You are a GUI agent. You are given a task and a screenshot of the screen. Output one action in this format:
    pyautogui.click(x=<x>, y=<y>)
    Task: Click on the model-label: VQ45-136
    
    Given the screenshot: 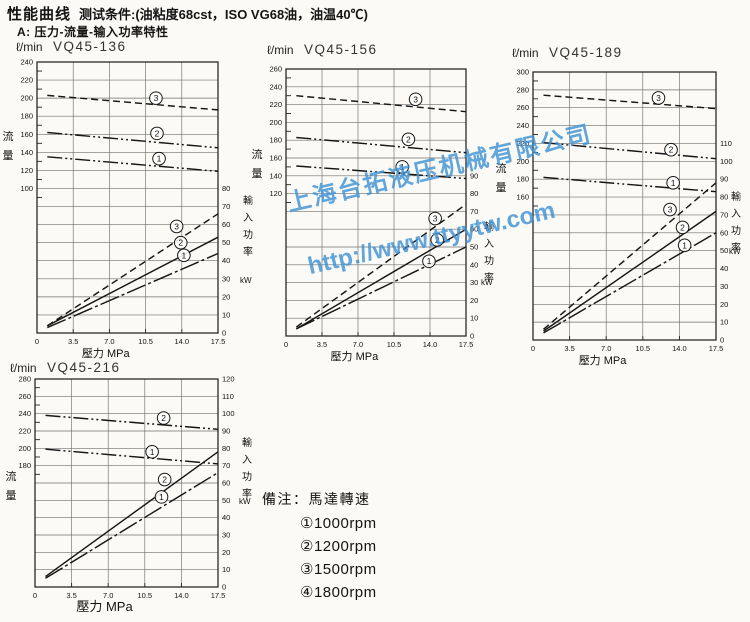 What is the action you would take?
    pyautogui.click(x=90, y=46)
    